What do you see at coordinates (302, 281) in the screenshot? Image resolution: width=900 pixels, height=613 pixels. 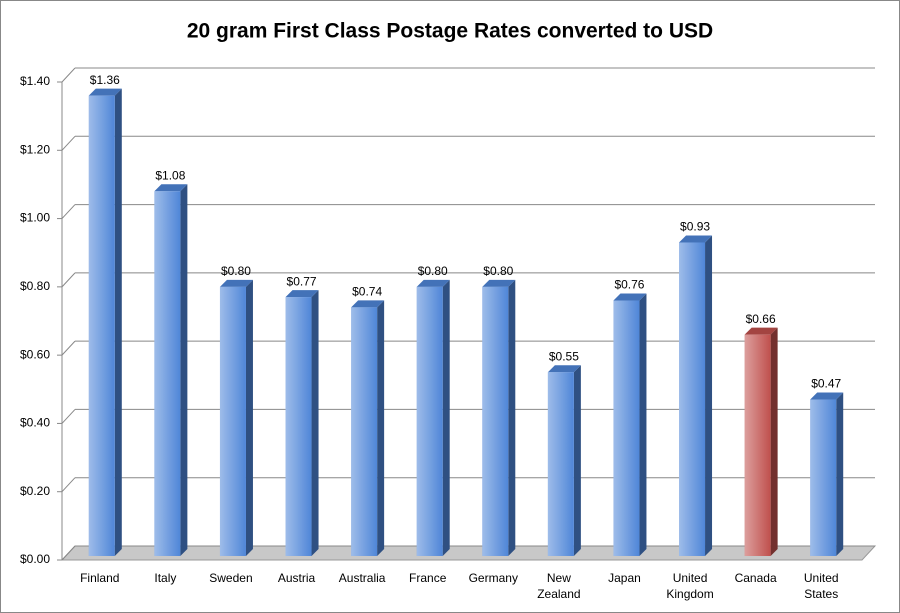 I see `value-label: $0.77` at bounding box center [302, 281].